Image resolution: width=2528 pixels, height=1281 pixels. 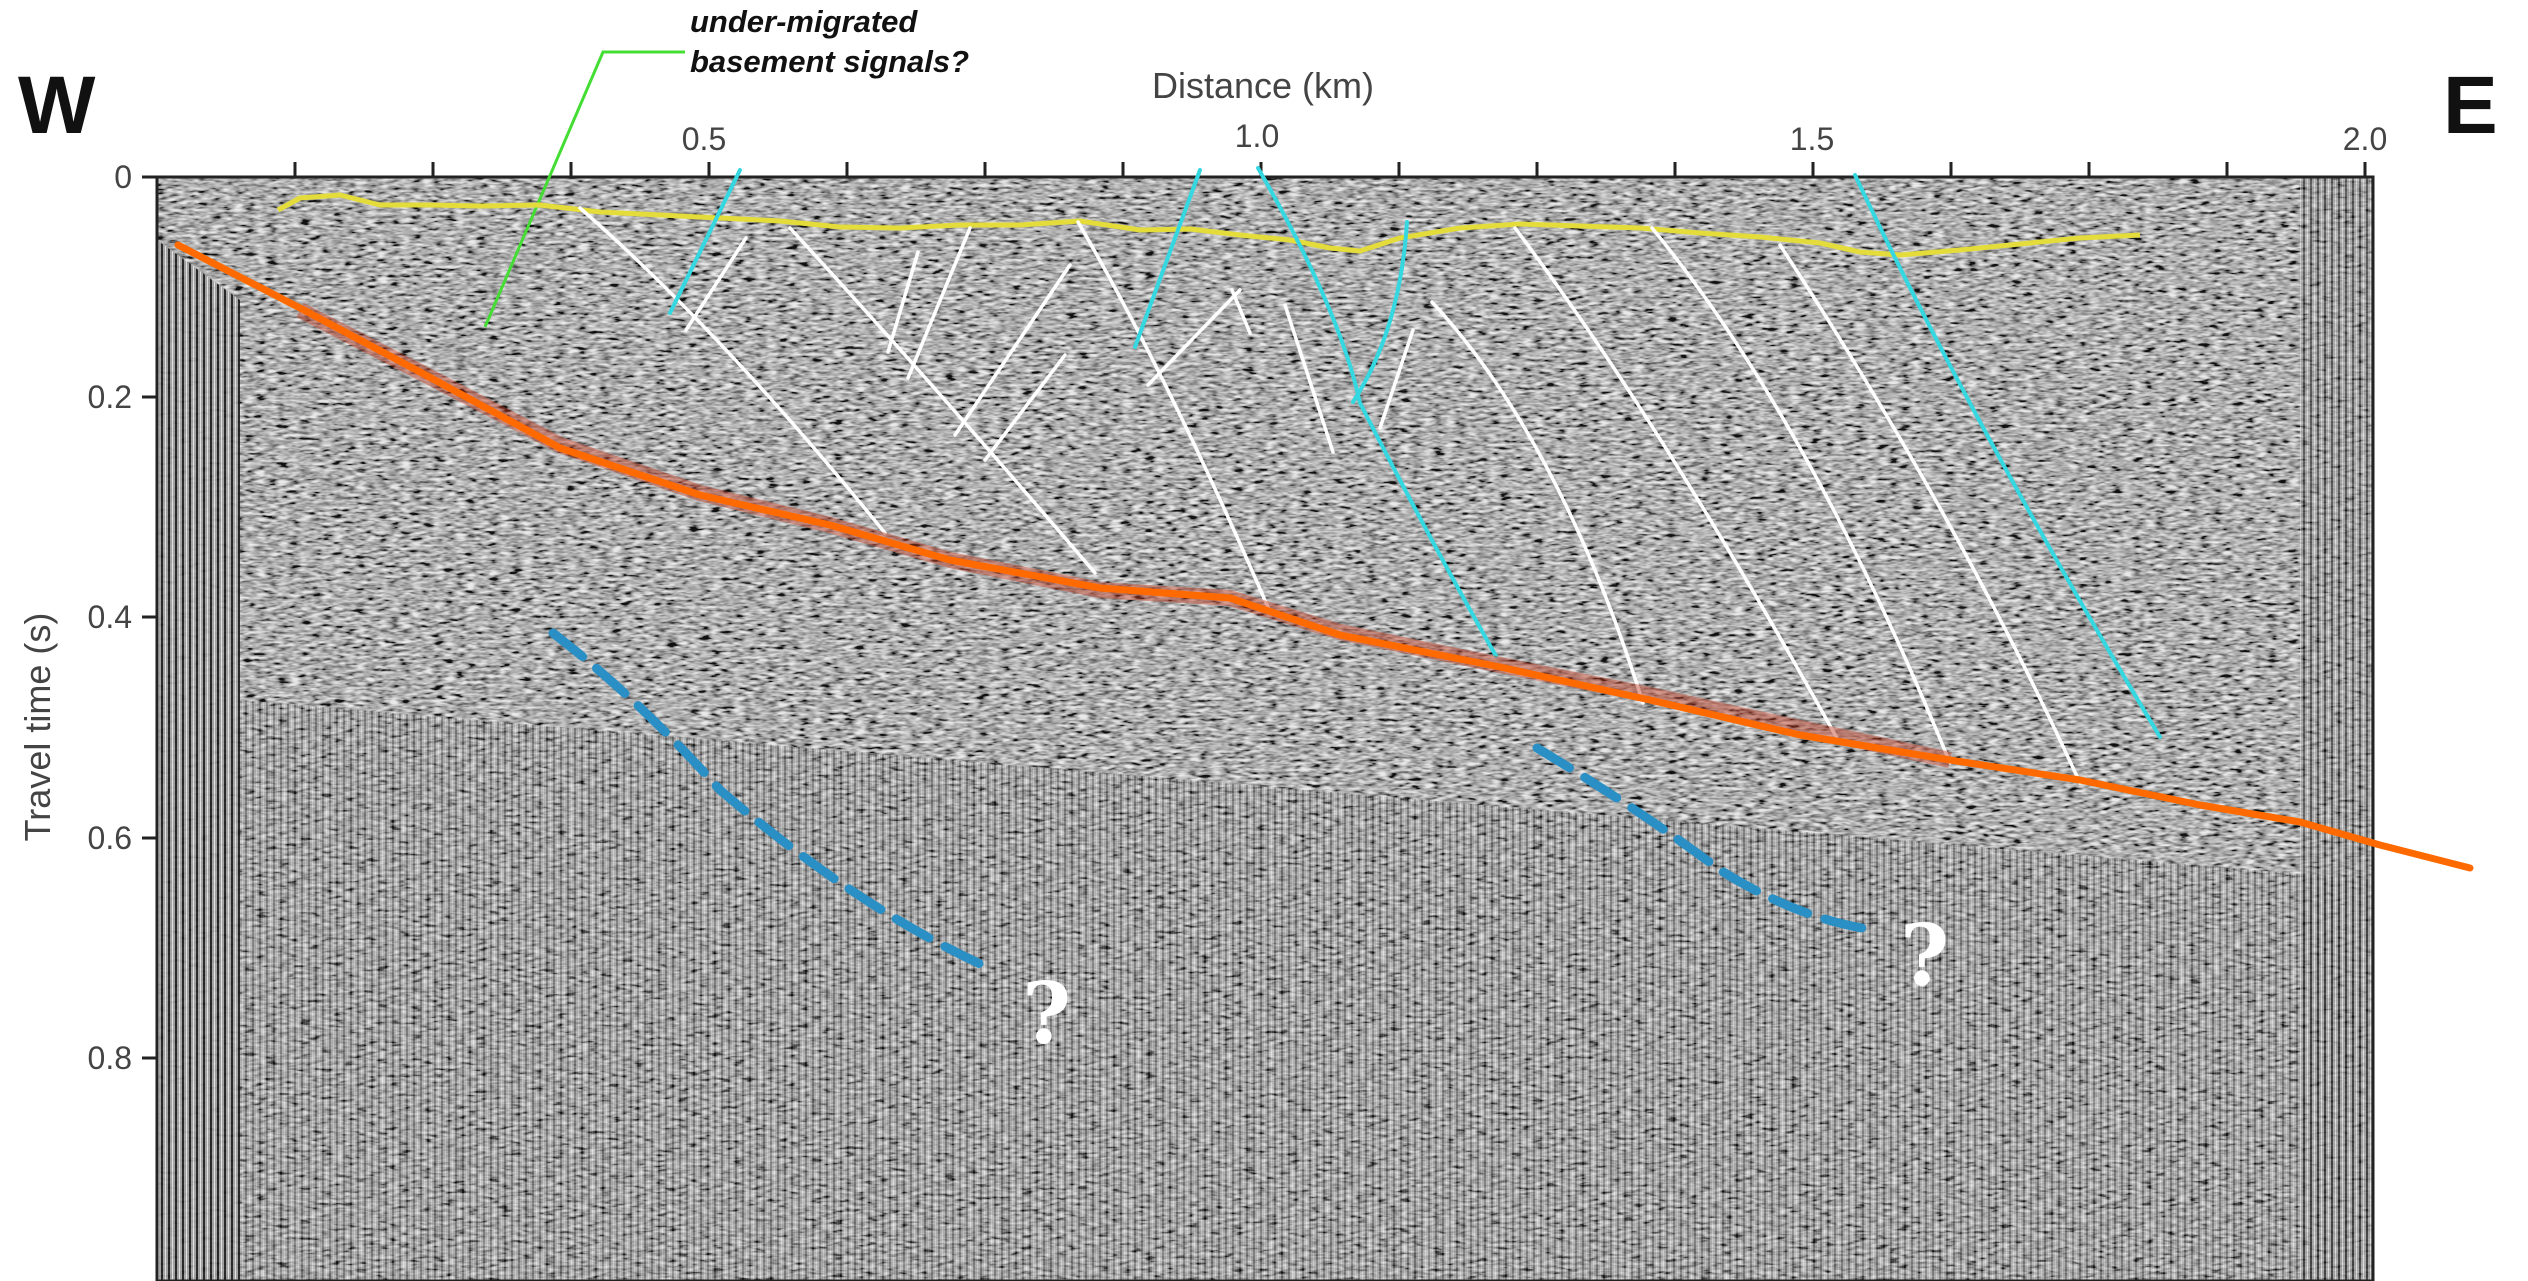 What do you see at coordinates (110, 397) in the screenshot?
I see `y-tick-0-2: 0.2` at bounding box center [110, 397].